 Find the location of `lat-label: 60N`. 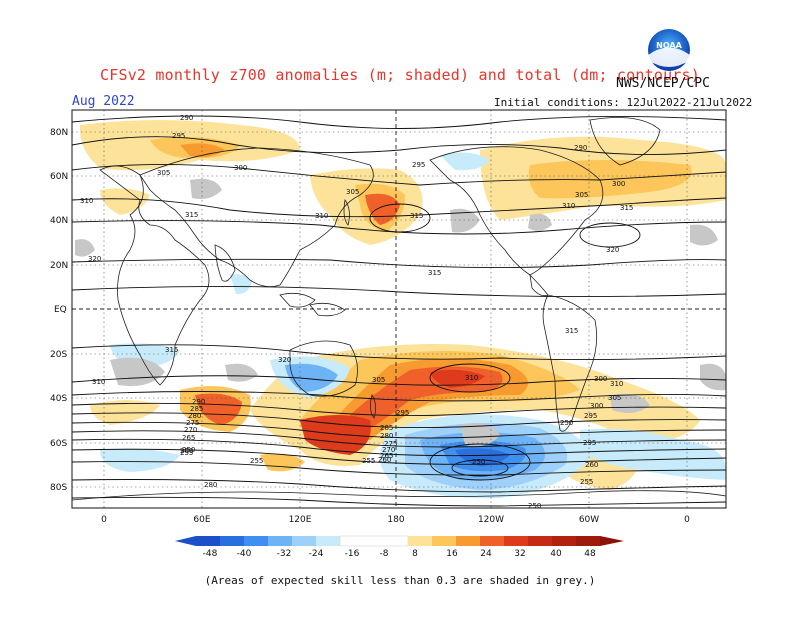

lat-label: 60N is located at coordinates (59, 177).